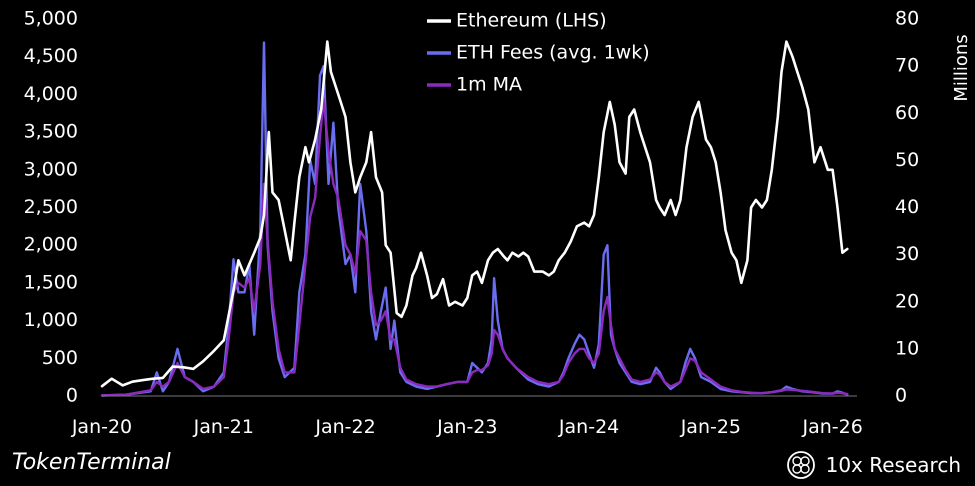  Describe the element at coordinates (531, 21) in the screenshot. I see `legend-label: Ethereum (LHS)` at that location.